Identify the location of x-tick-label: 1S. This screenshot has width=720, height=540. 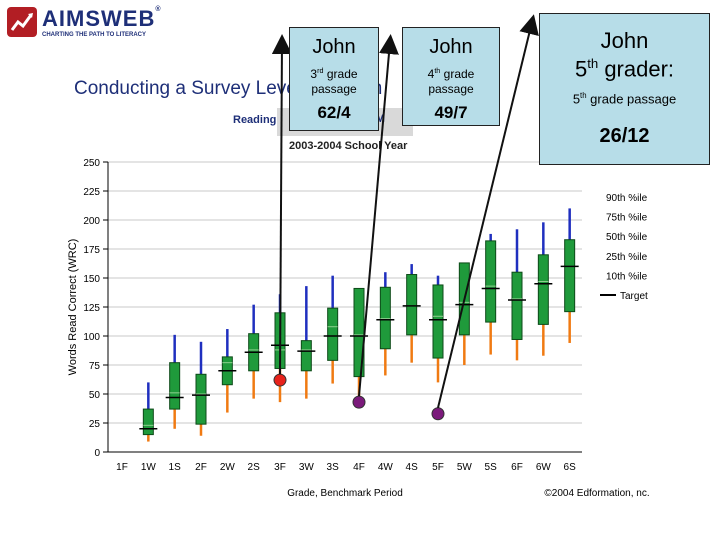
(175, 467).